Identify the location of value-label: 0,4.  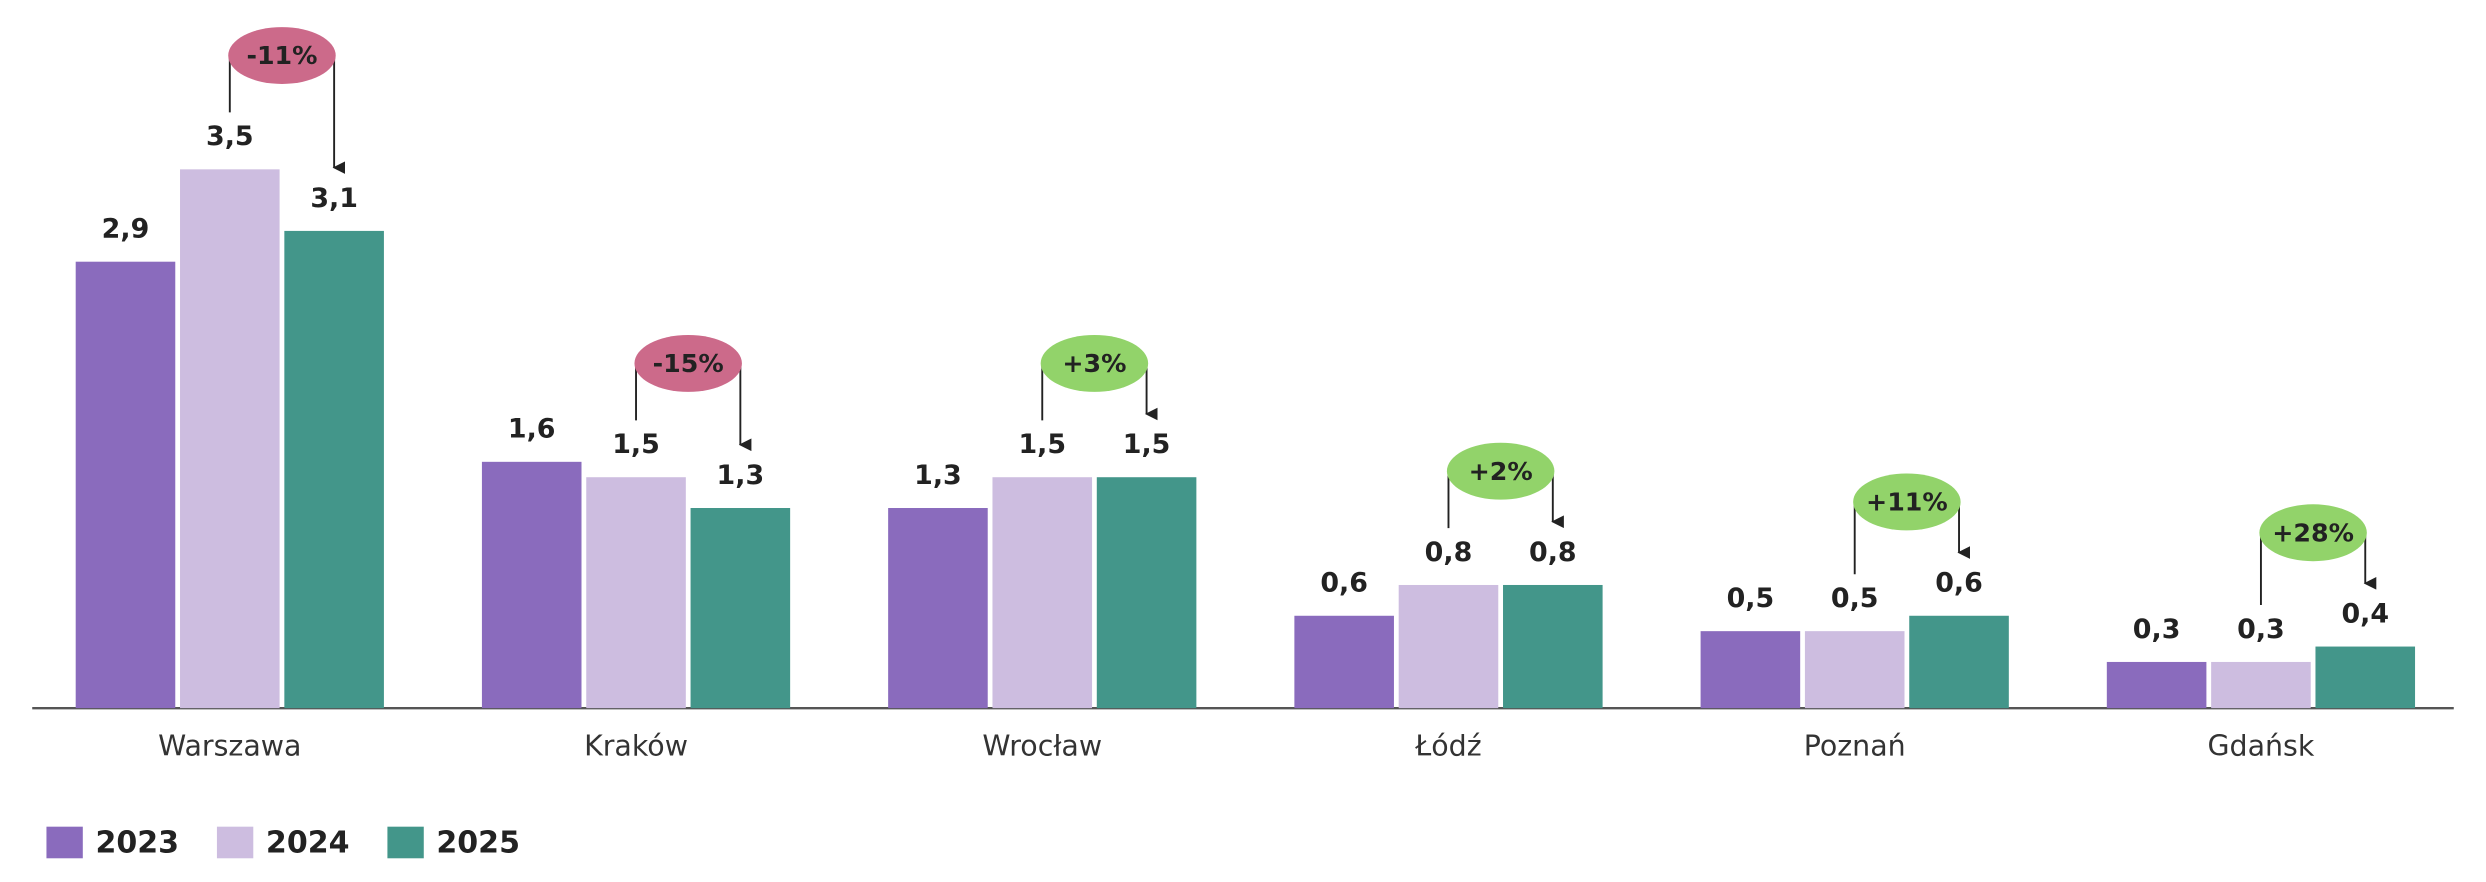
(2365, 613).